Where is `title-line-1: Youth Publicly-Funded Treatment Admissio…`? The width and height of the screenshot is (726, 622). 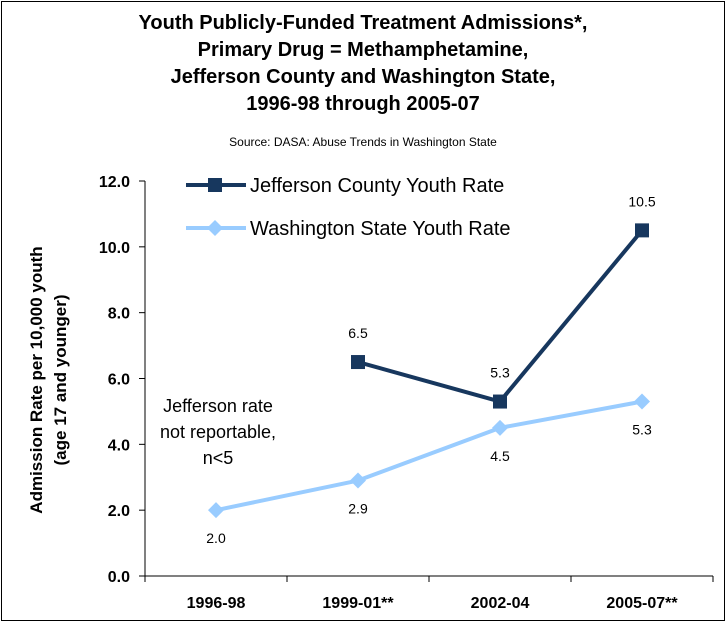 title-line-1: Youth Publicly-Funded Treatment Admissio… is located at coordinates (363, 23).